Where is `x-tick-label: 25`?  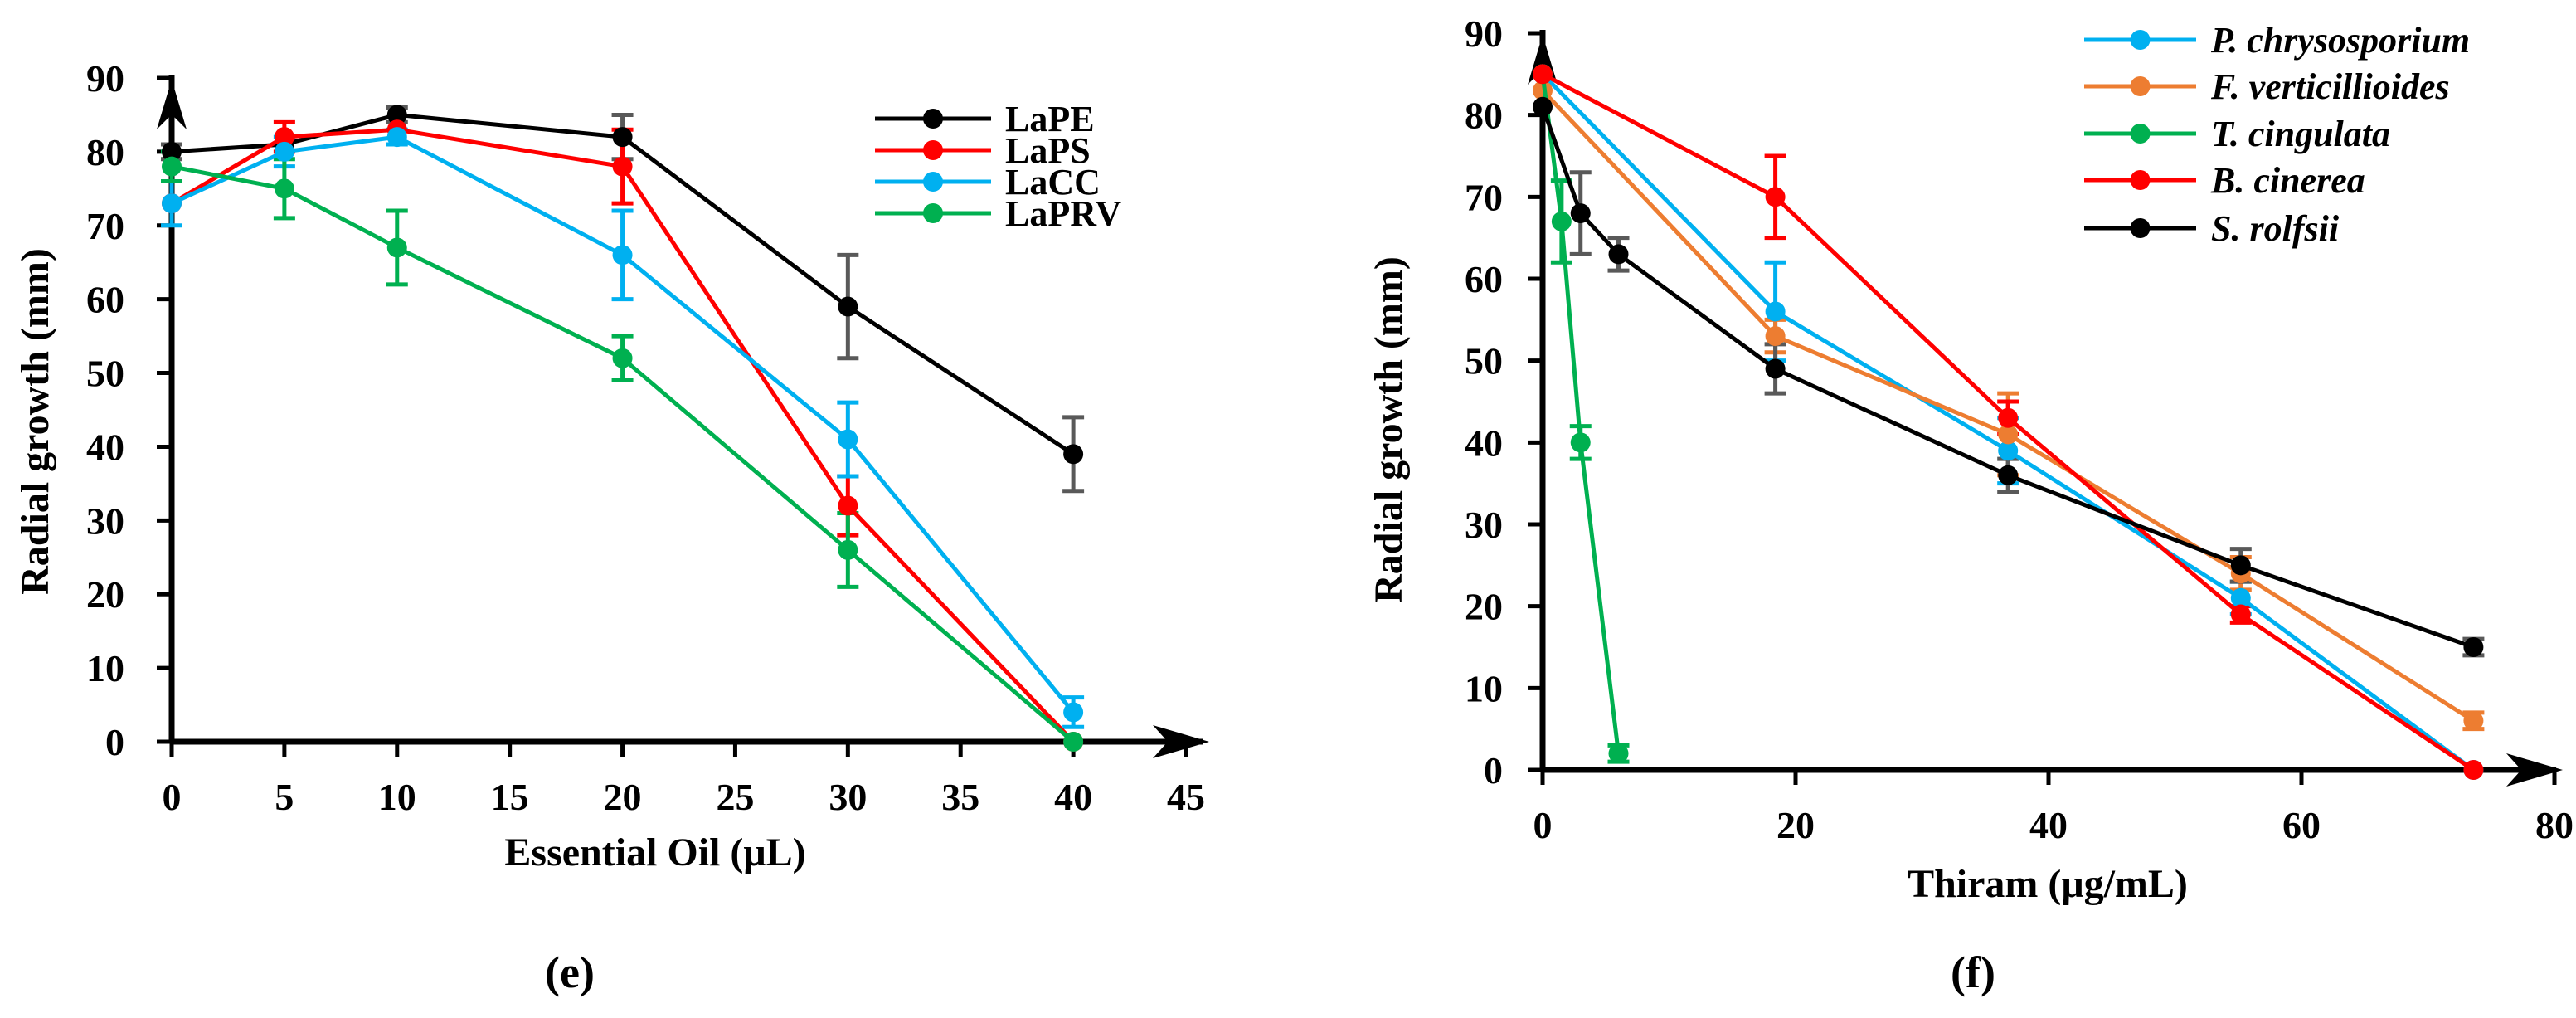
x-tick-label: 25 is located at coordinates (735, 797).